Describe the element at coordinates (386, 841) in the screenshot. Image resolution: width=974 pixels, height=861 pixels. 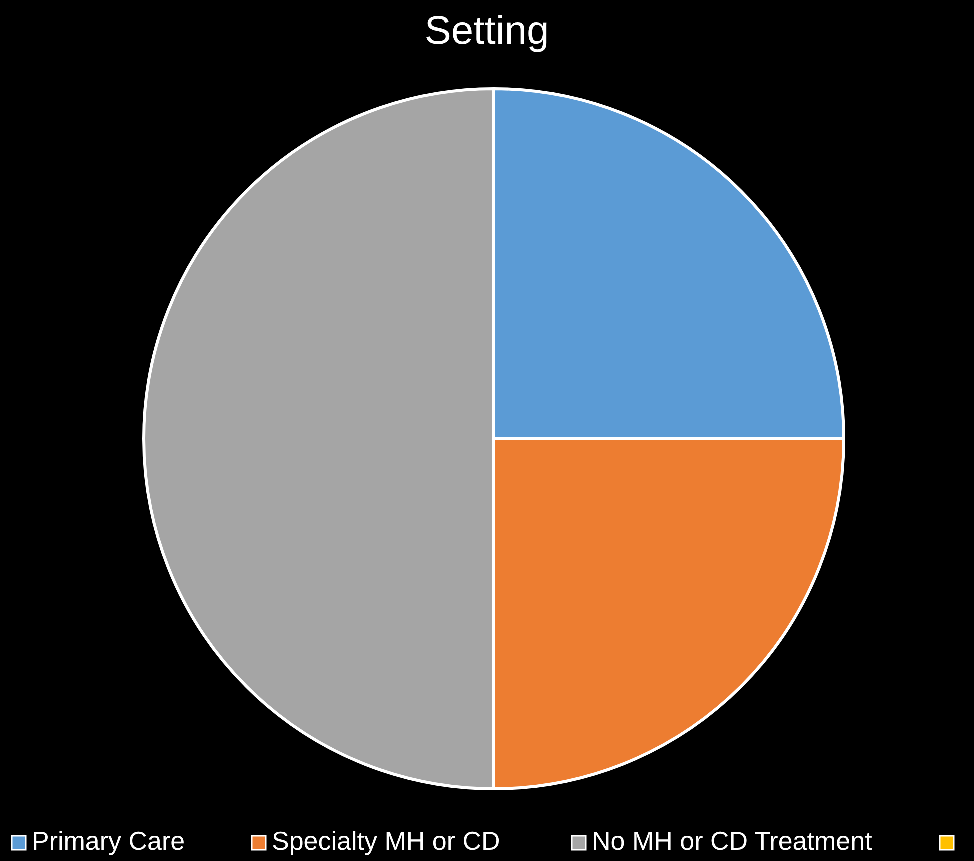
I see `legend-label: Specialty MH or CD` at that location.